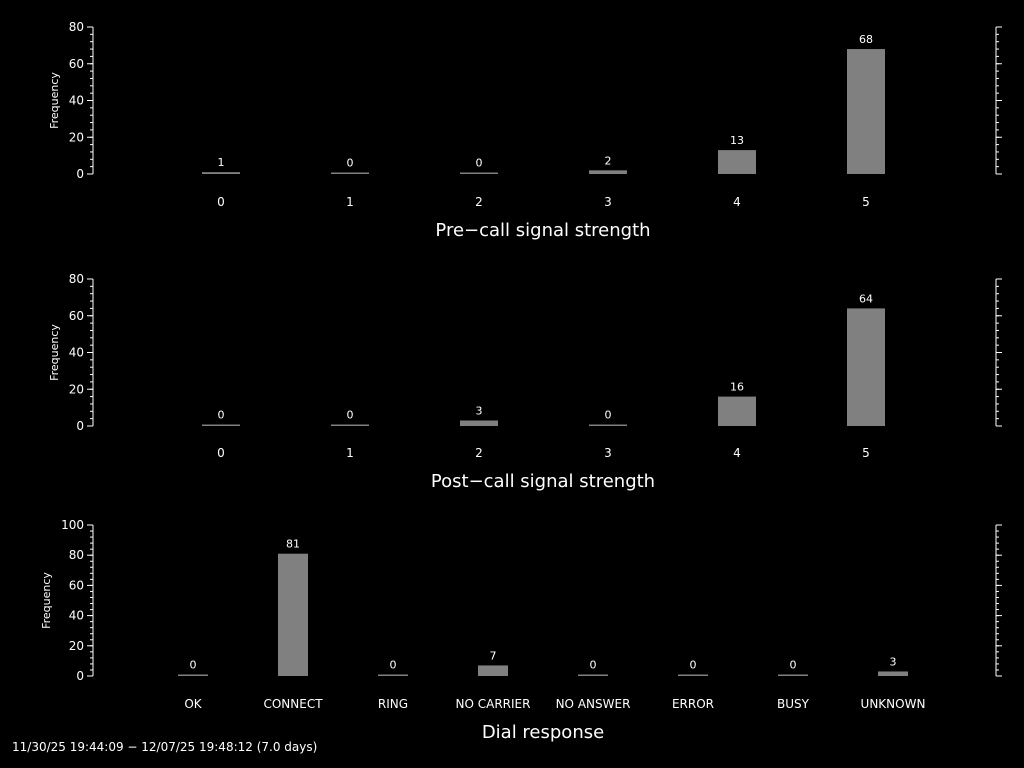  What do you see at coordinates (542, 230) in the screenshot?
I see `x-axis-title: Pre−call signal strength` at bounding box center [542, 230].